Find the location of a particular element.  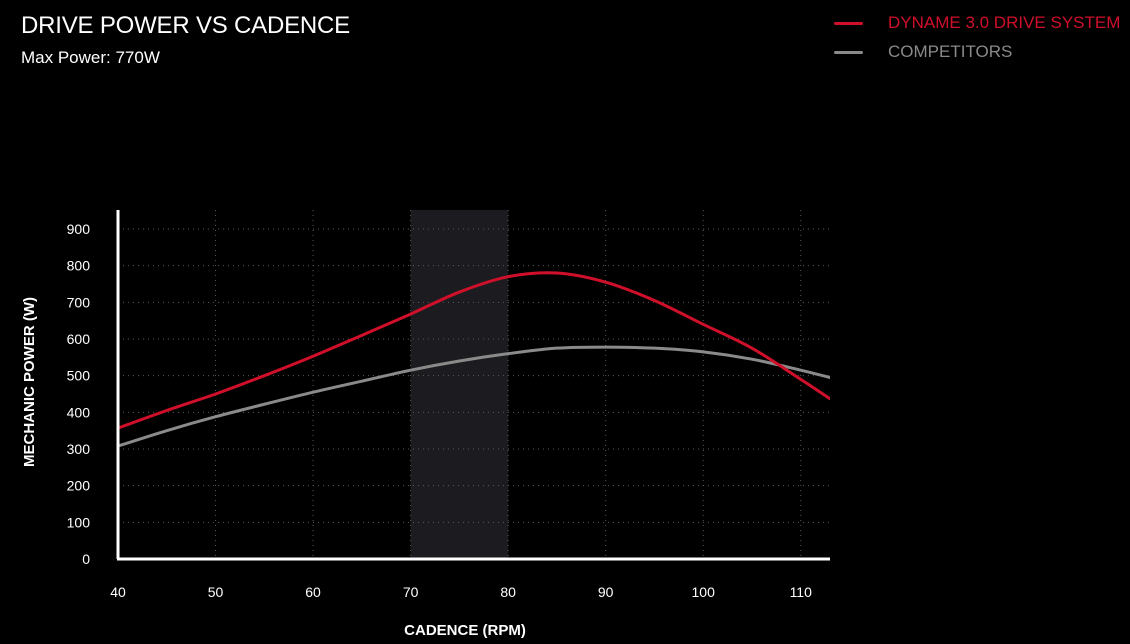

y-tick-label-100: 100 is located at coordinates (79, 522).